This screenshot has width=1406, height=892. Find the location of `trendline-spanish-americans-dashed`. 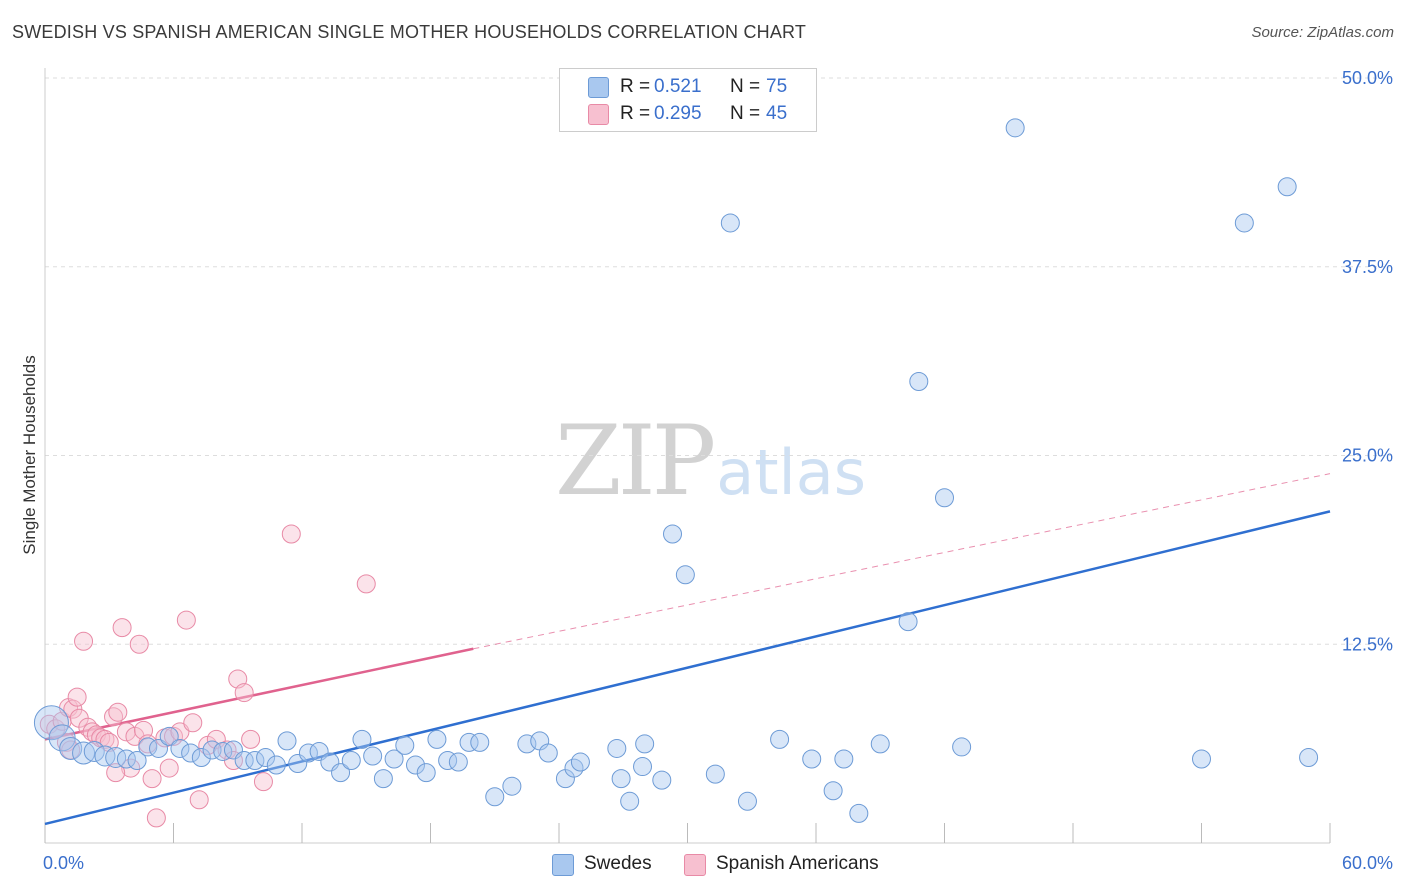

trendline-spanish-americans-dashed is located at coordinates (902, 561).